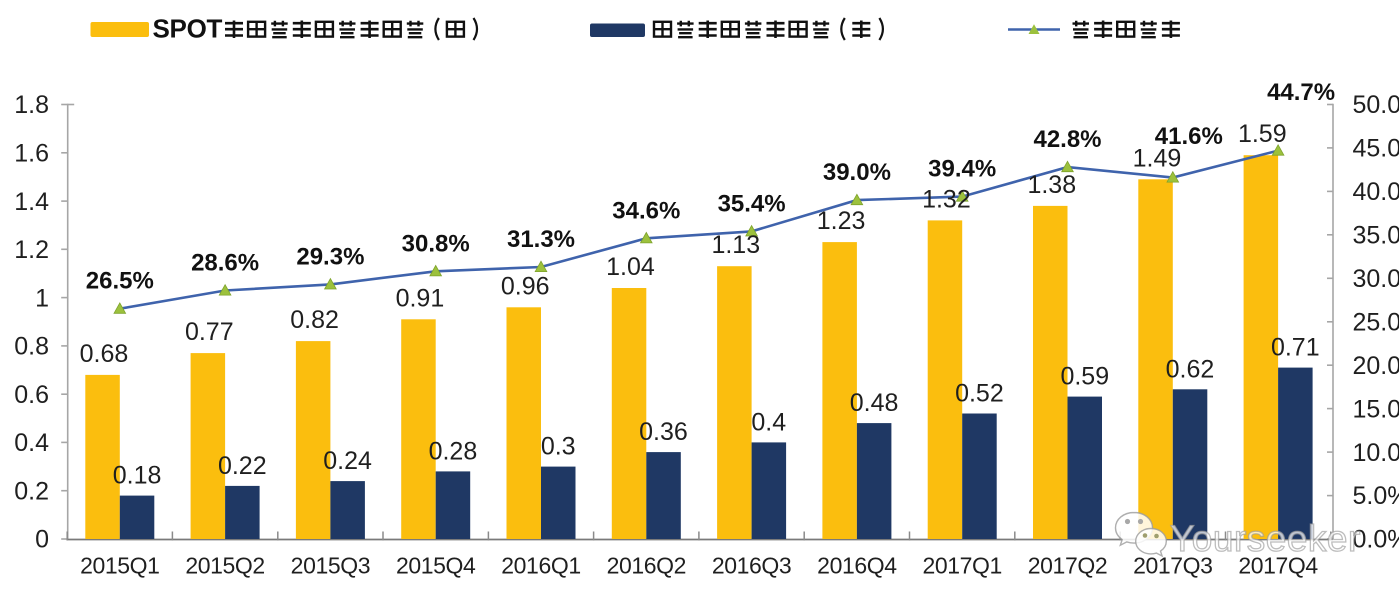  Describe the element at coordinates (31, 347) in the screenshot. I see `svg-text: 0.8` at that location.